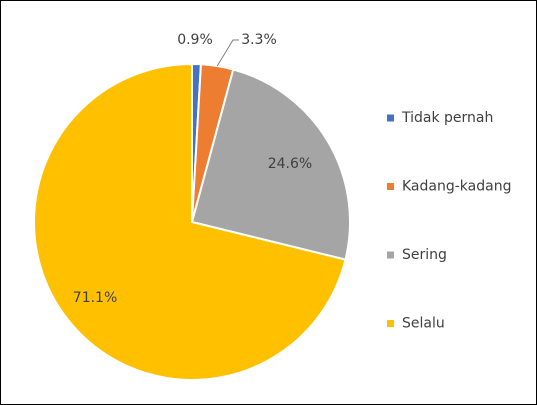  Describe the element at coordinates (423, 324) in the screenshot. I see `legend-label: Selalu` at that location.